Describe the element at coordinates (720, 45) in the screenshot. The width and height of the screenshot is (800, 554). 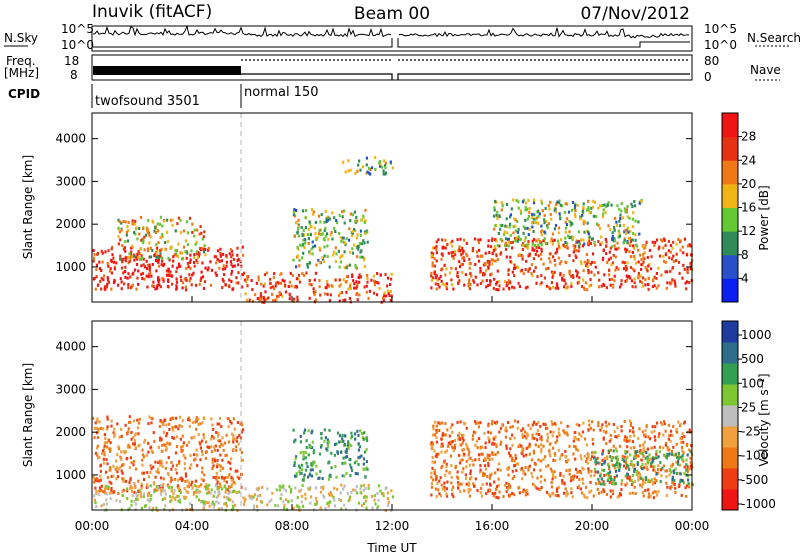
I see `noise-tick-right-bottom: 10^0` at that location.